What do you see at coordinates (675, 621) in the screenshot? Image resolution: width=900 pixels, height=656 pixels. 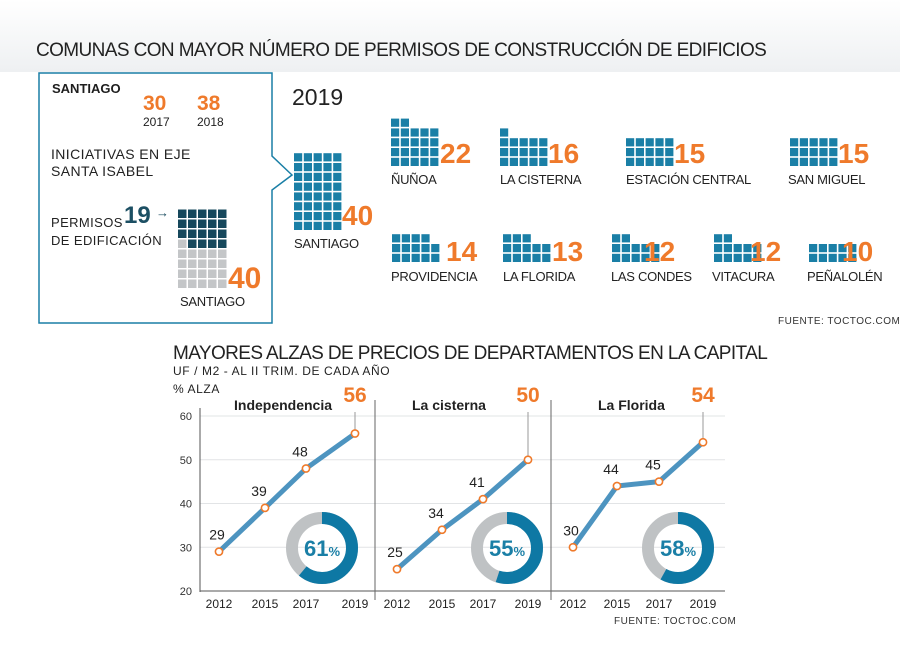 I see `chart-source: FUENTE: TOCTOC.COM` at bounding box center [675, 621].